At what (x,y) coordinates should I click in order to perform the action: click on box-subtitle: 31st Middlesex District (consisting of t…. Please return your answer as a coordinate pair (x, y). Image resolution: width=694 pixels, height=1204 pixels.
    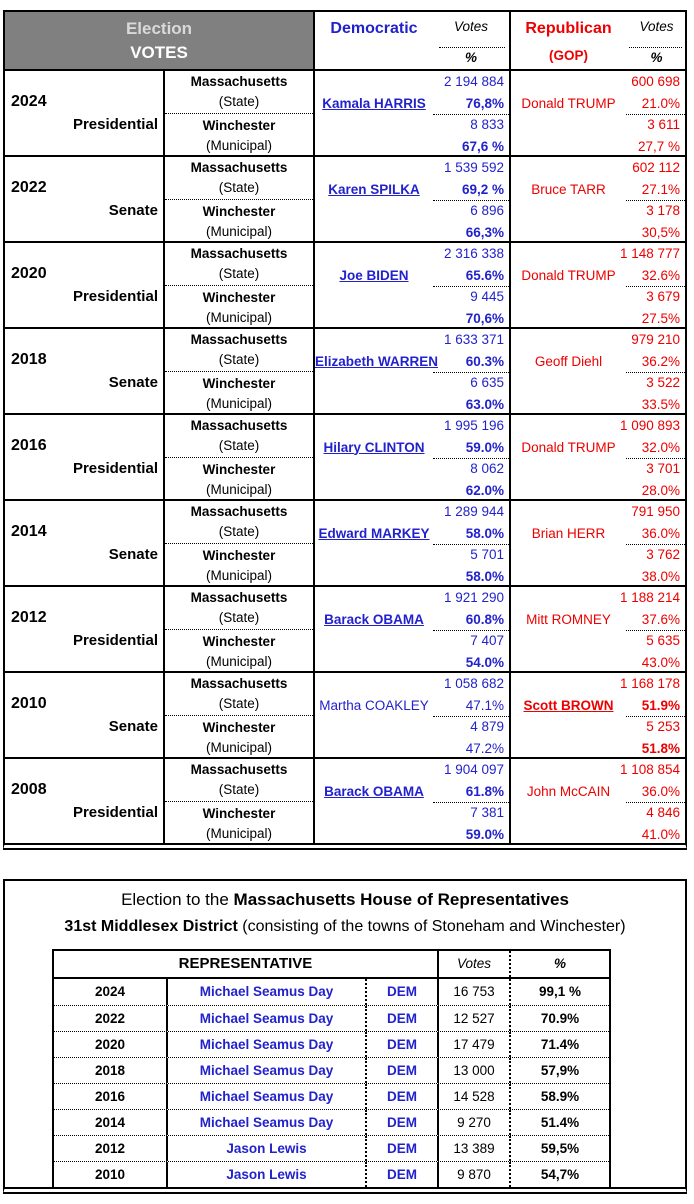
    Looking at the image, I should click on (345, 927).